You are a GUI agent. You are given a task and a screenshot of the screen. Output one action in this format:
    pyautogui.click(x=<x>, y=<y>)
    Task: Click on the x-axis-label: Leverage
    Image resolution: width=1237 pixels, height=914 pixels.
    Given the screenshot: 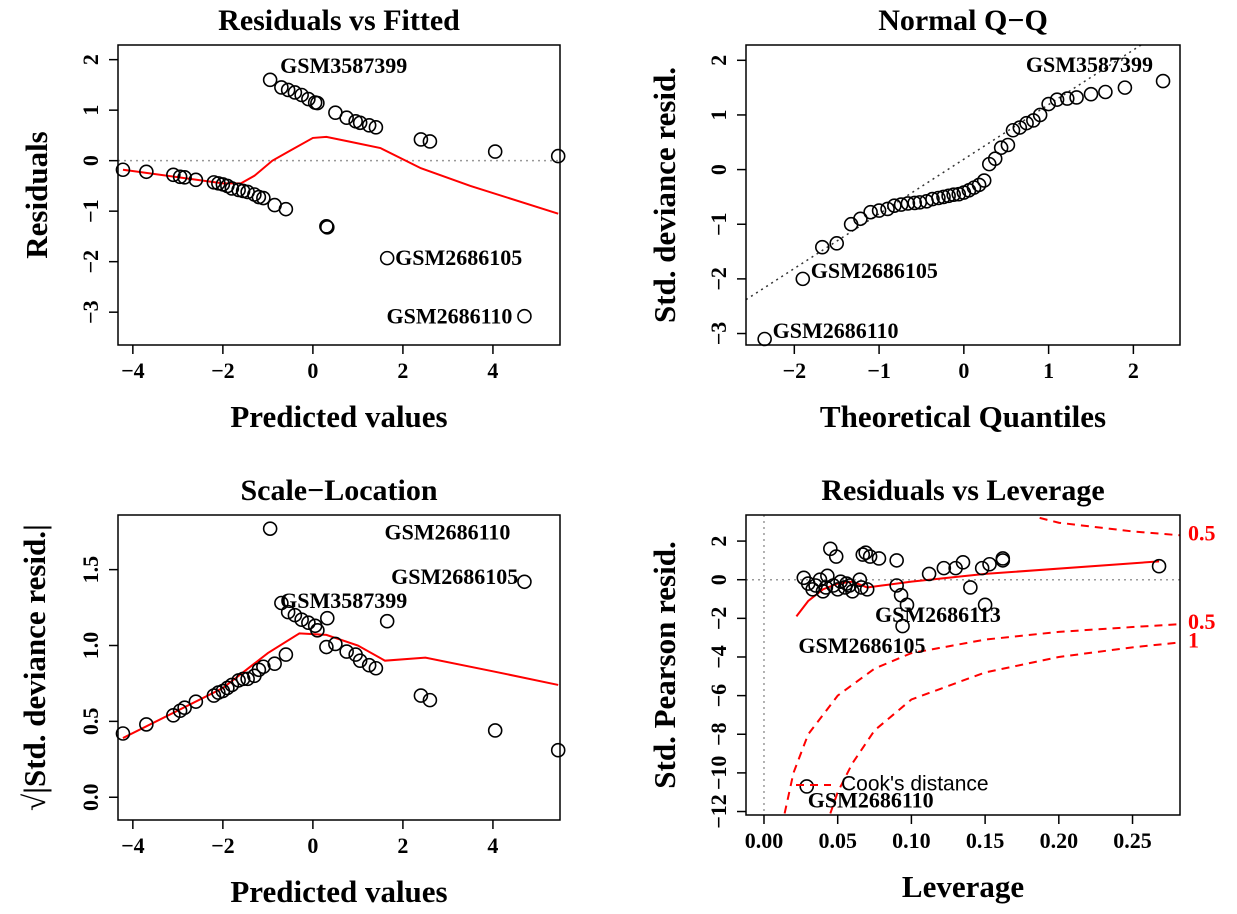 What is the action you would take?
    pyautogui.click(x=963, y=886)
    